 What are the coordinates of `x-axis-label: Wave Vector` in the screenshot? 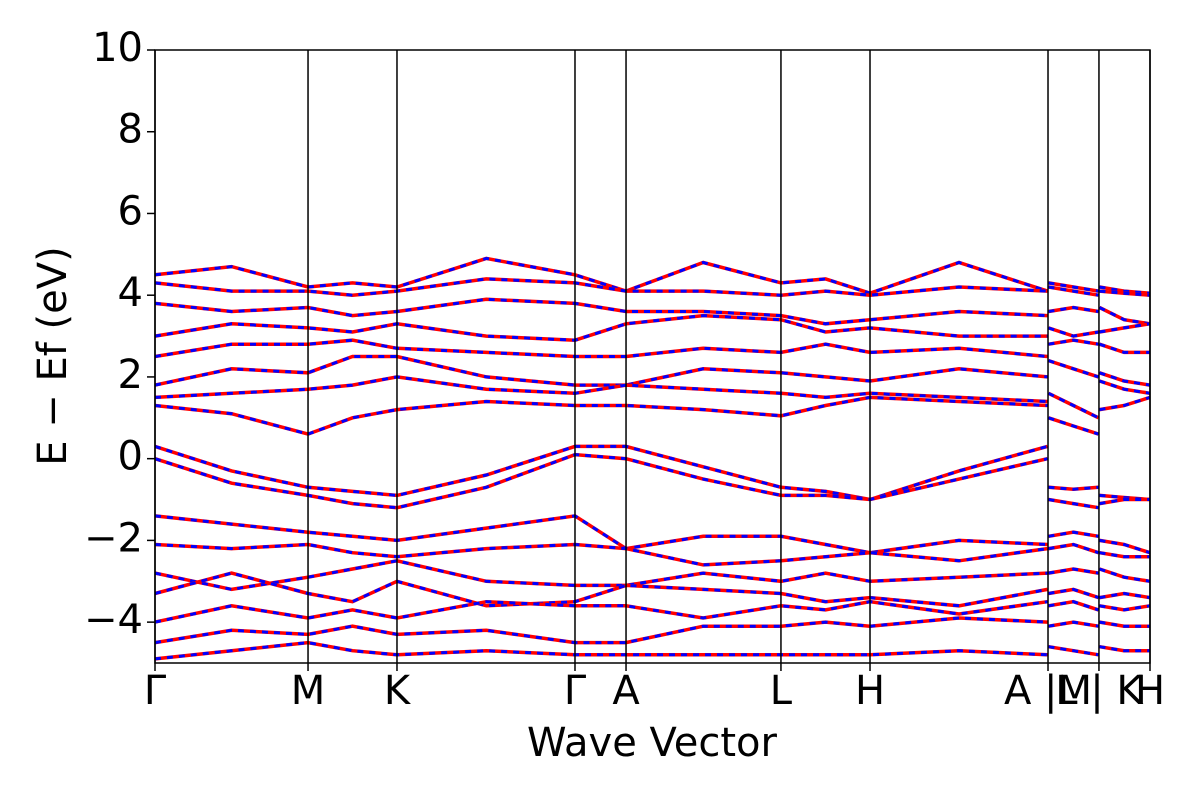 It's located at (652, 743).